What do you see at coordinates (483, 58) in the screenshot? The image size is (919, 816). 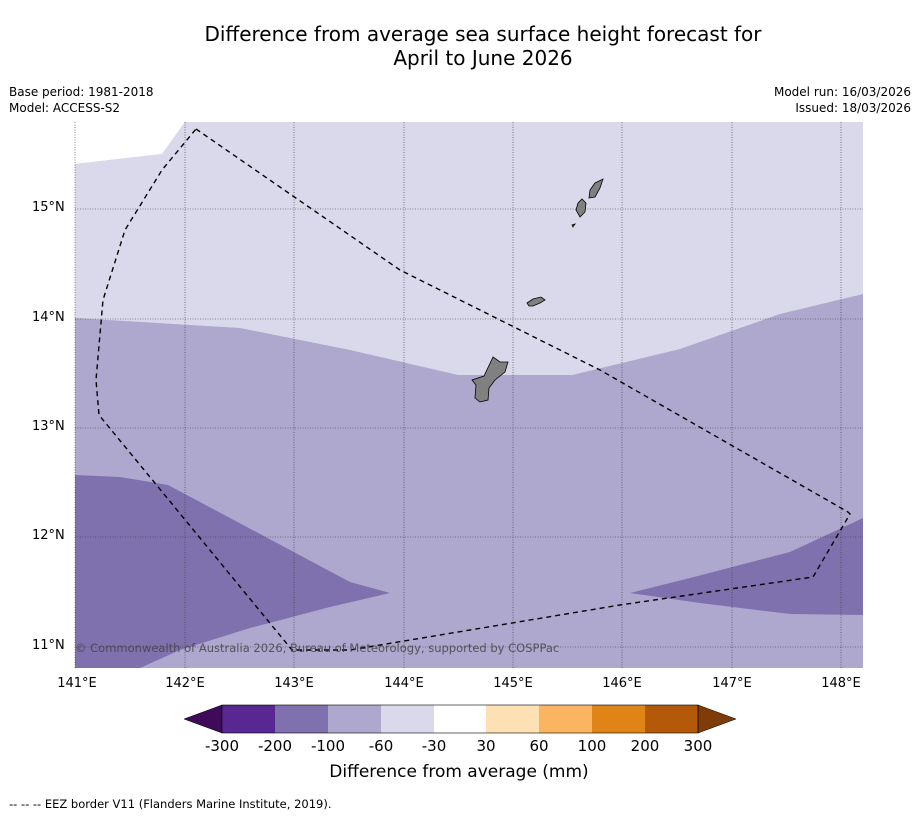 I see `title-line-2: April to June 2026` at bounding box center [483, 58].